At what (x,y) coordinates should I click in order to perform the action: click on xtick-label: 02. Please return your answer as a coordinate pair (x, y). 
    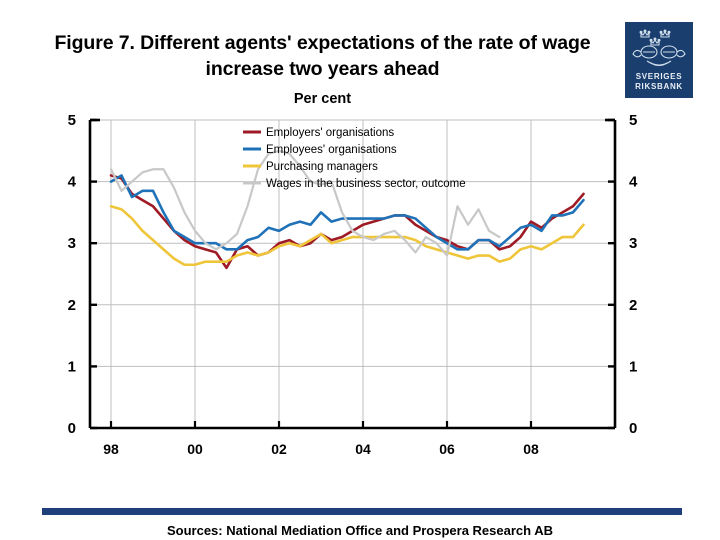
    Looking at the image, I should click on (279, 449).